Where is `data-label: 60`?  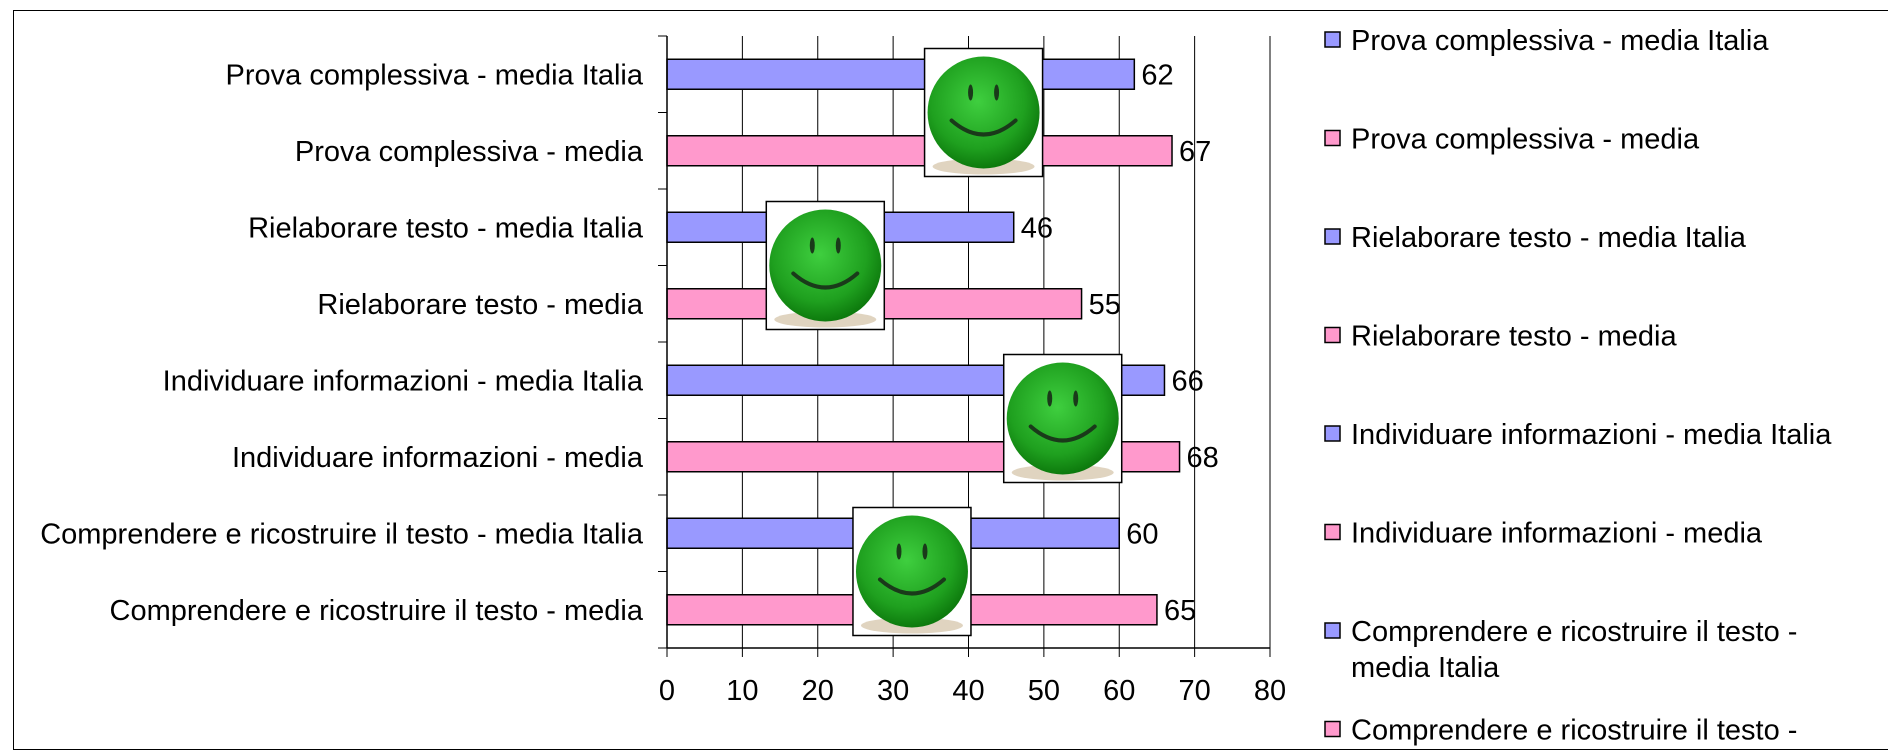
data-label: 60 is located at coordinates (1142, 534).